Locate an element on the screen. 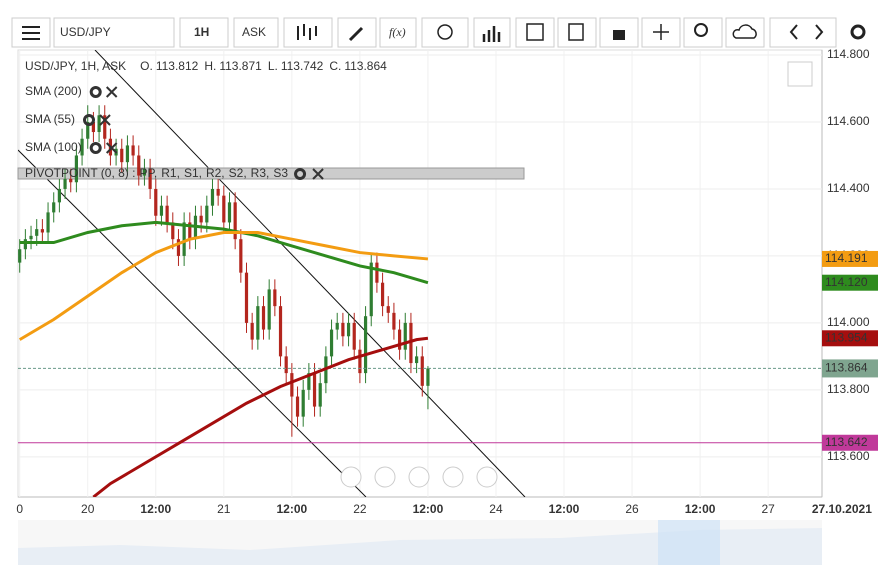 This screenshot has height=587, width=882. ohlc-key: C. is located at coordinates (335, 66).